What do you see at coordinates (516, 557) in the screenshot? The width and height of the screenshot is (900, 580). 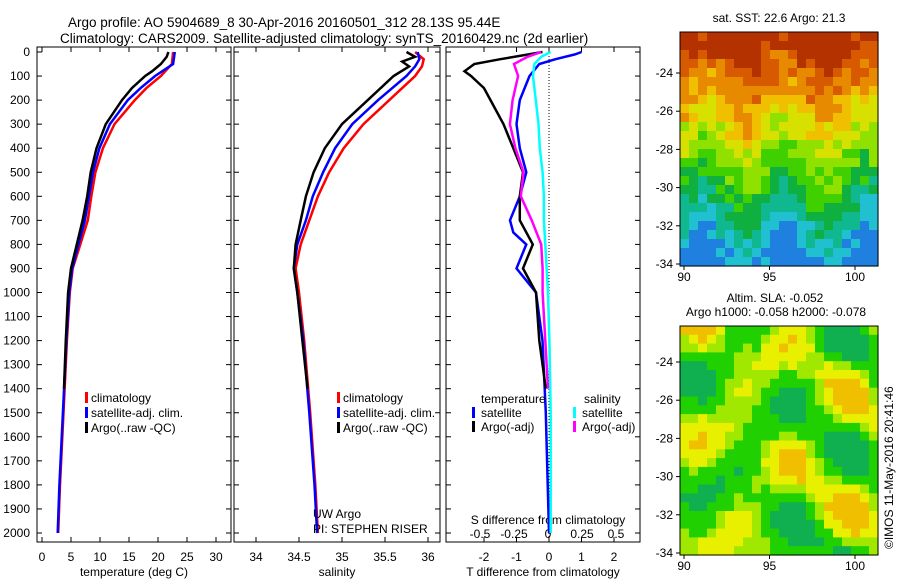 I see `difference-xtick-label: -1` at bounding box center [516, 557].